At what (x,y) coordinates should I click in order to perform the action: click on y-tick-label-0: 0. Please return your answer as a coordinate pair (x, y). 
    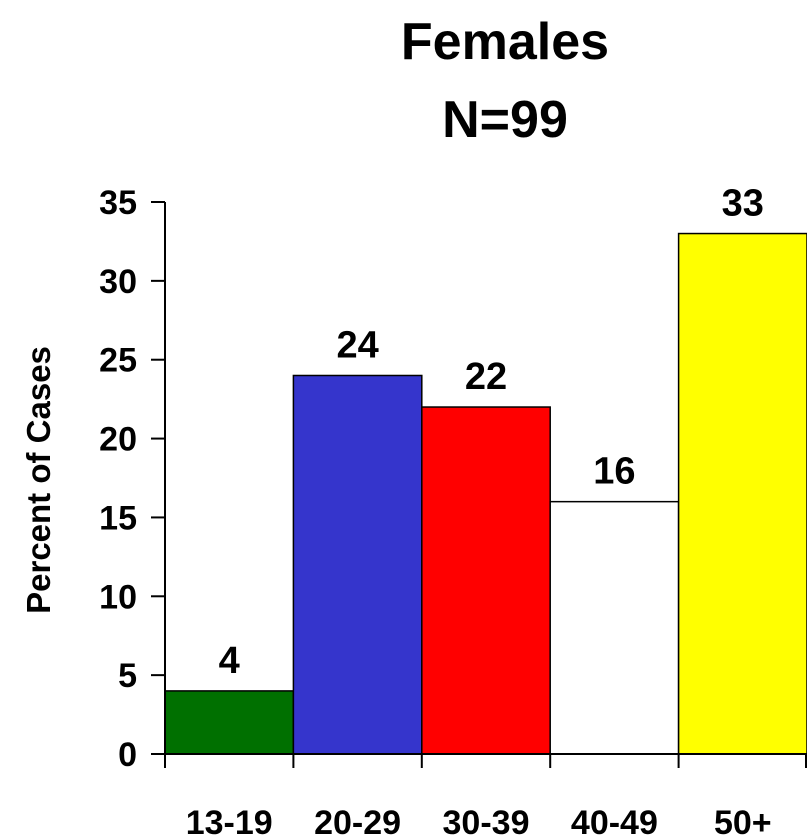
    Looking at the image, I should click on (127, 755).